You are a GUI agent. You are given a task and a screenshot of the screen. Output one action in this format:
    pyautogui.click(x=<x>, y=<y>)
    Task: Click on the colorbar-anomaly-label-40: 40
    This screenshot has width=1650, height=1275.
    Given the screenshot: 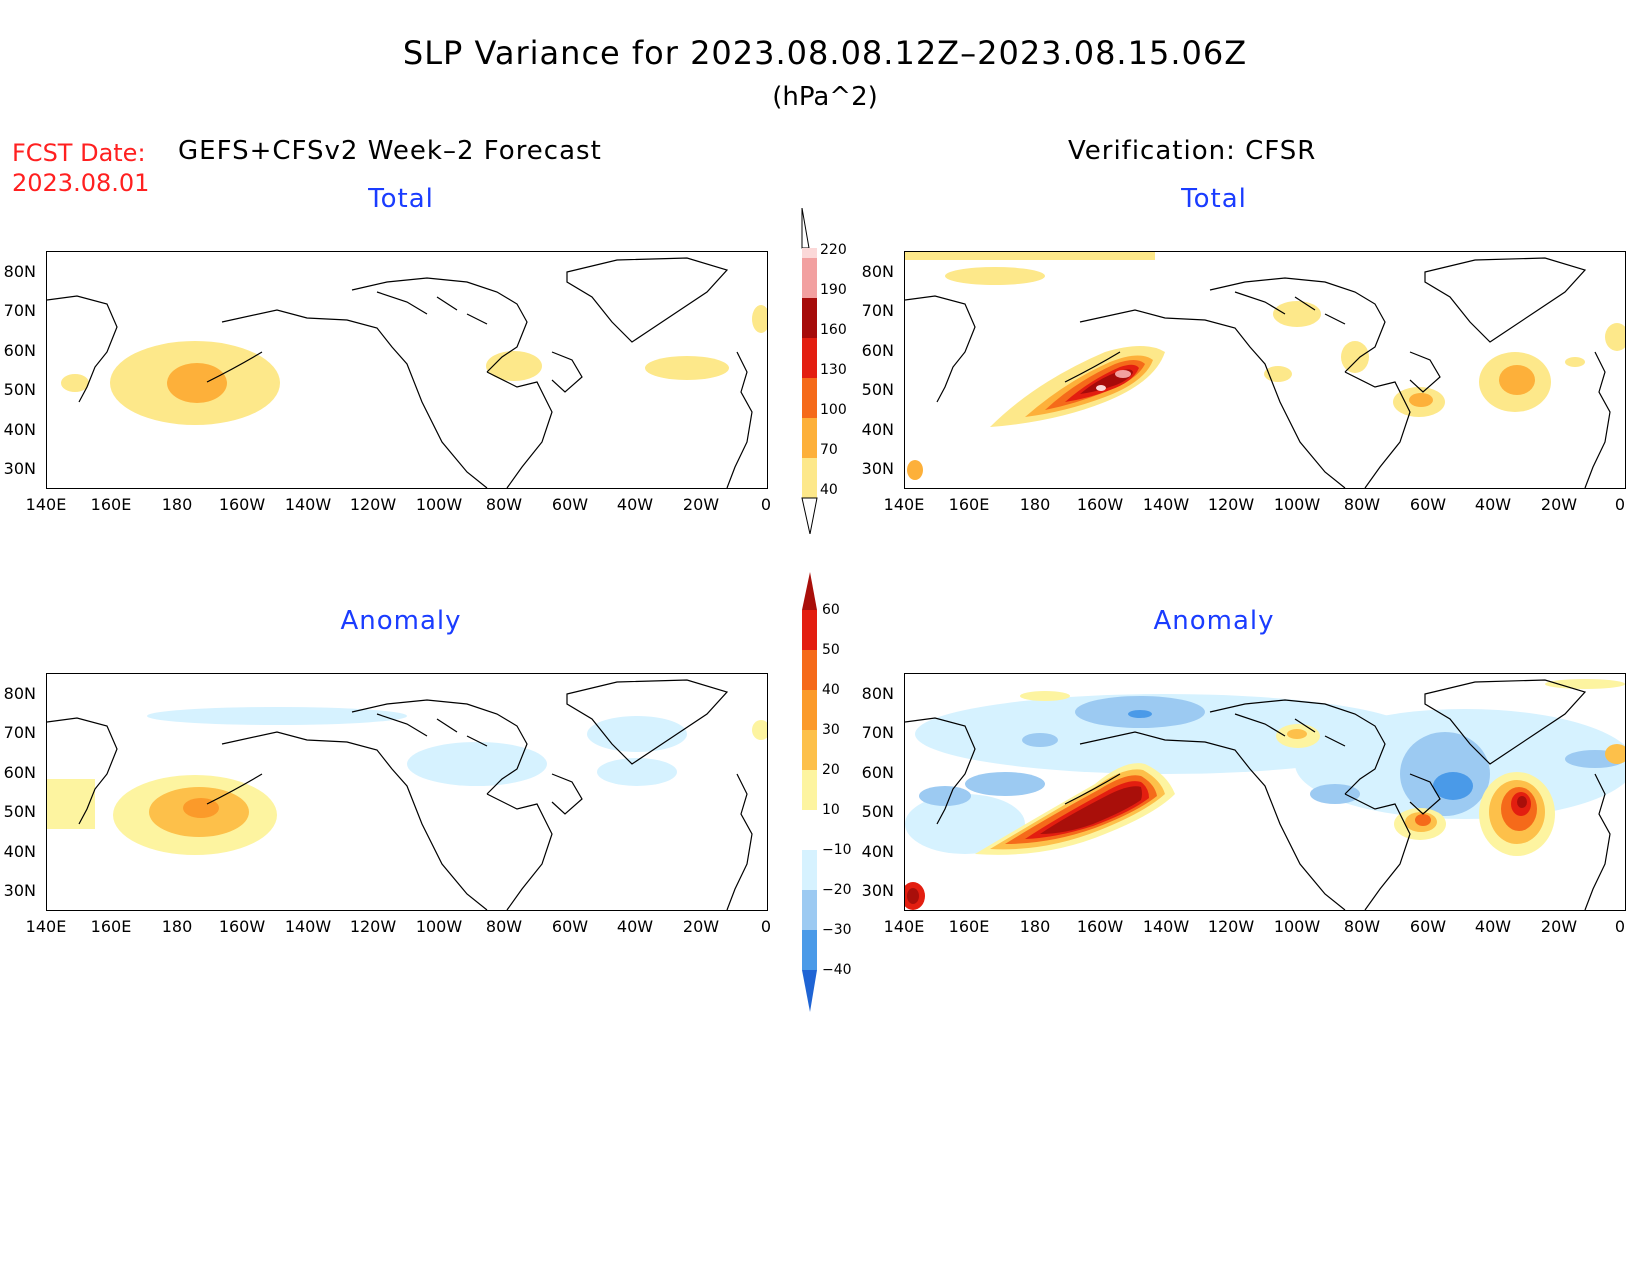 What is the action you would take?
    pyautogui.click(x=831, y=690)
    